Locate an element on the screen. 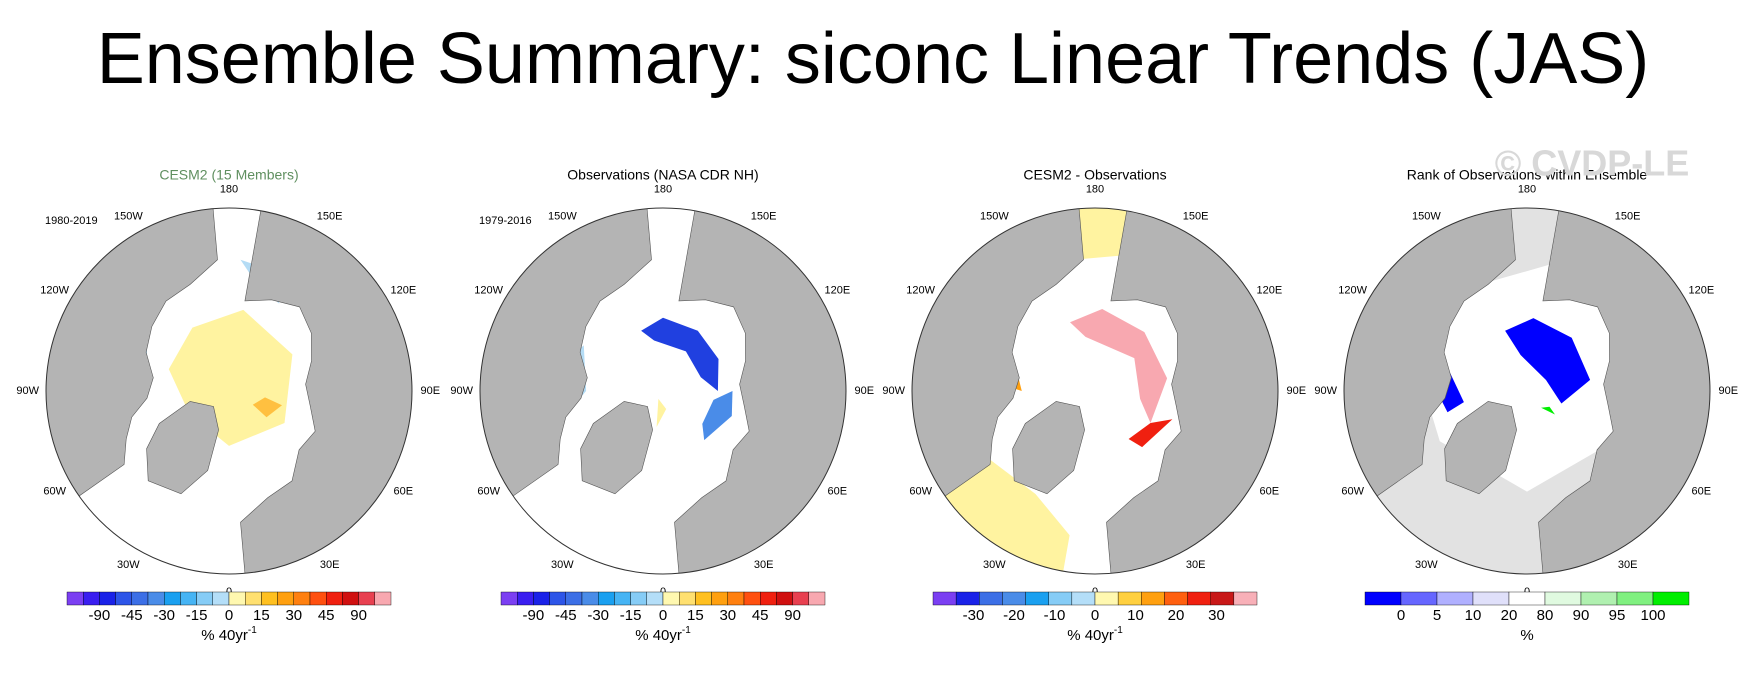 The image size is (1746, 679). colorbar-label: 100 is located at coordinates (1652, 615).